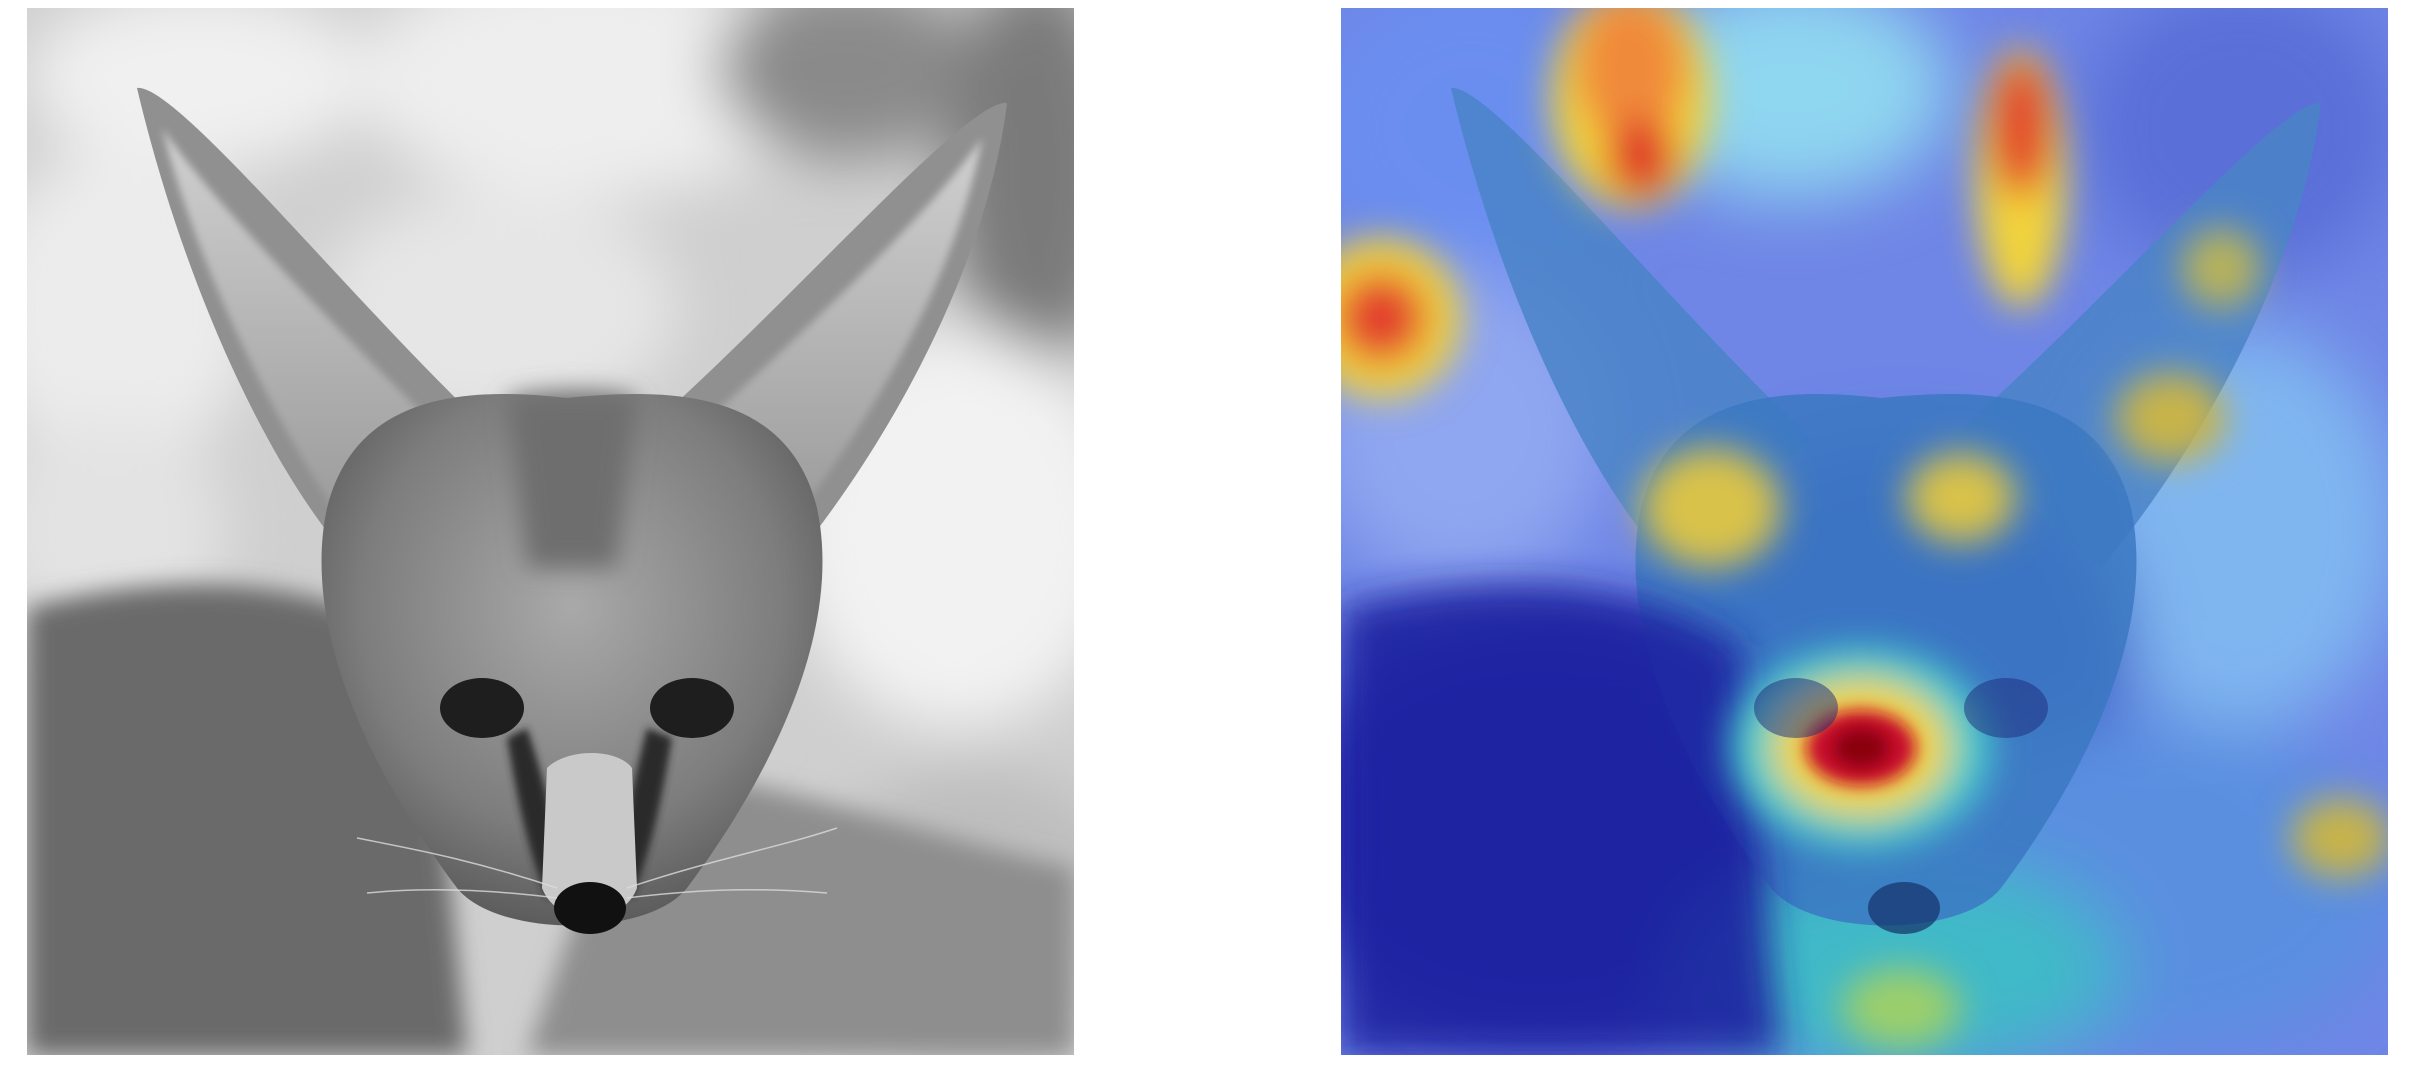  Describe the element at coordinates (2006, 708) in the screenshot. I see `right-eye-overlay` at that location.